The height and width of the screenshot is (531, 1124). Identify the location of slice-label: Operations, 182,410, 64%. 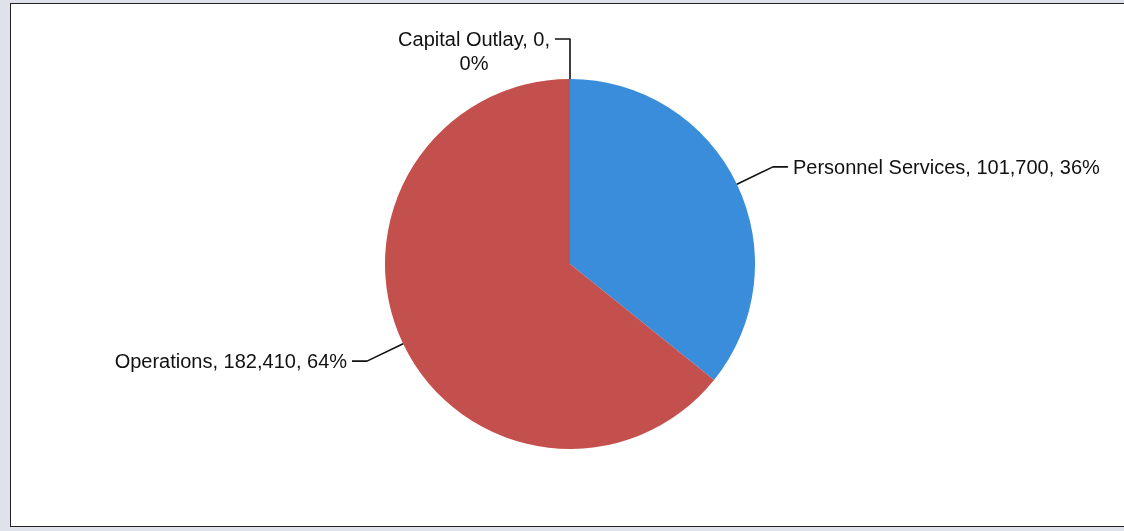
(231, 361).